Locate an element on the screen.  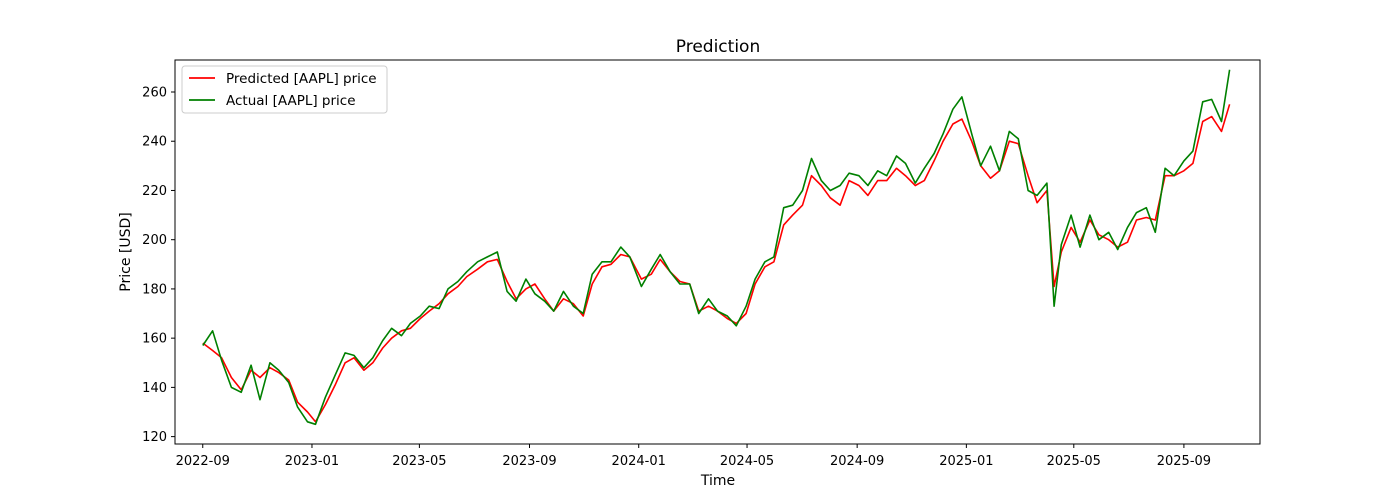
x-tick-label: 2022-09 is located at coordinates (203, 461).